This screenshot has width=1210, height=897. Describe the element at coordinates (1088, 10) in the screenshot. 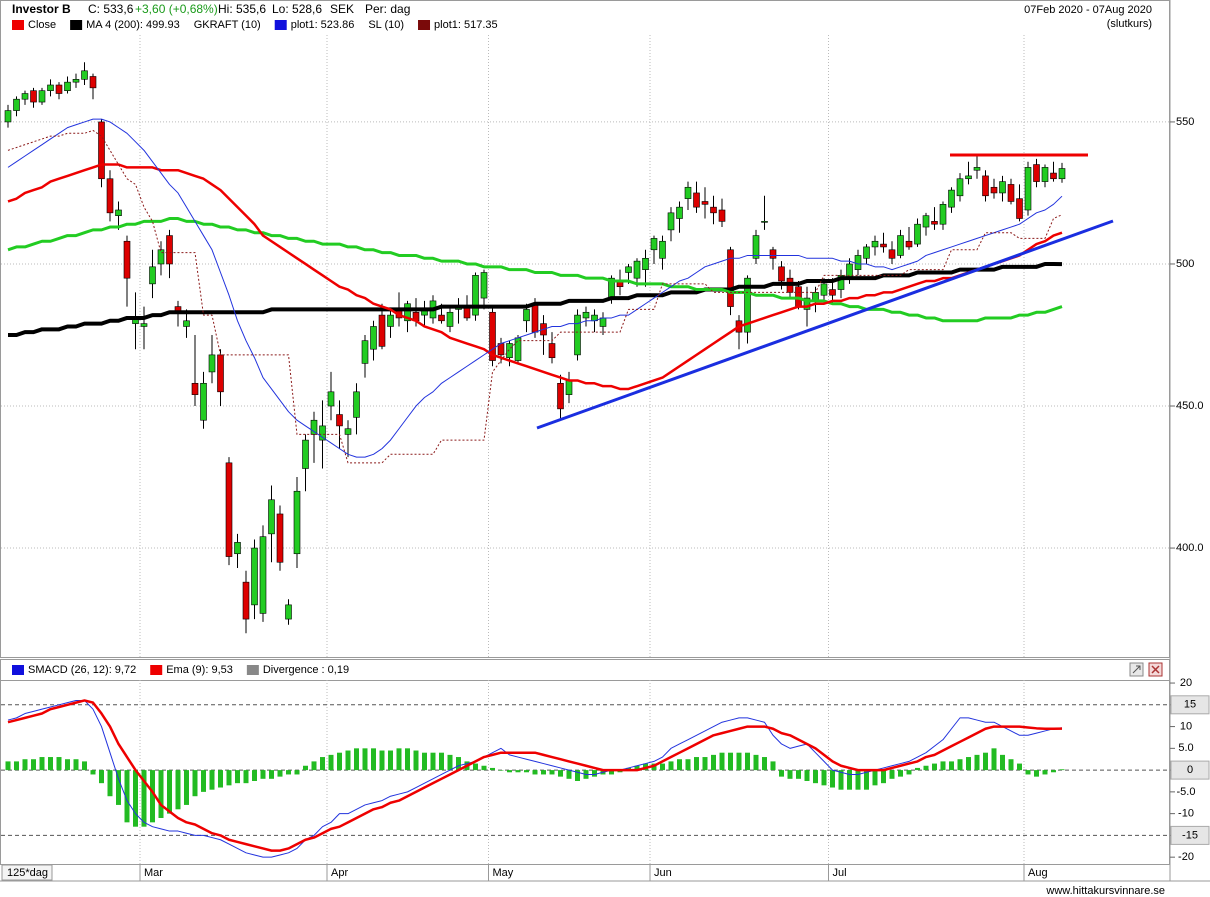

I see `date-range: 07Feb 2020 - 07Aug 2020` at that location.